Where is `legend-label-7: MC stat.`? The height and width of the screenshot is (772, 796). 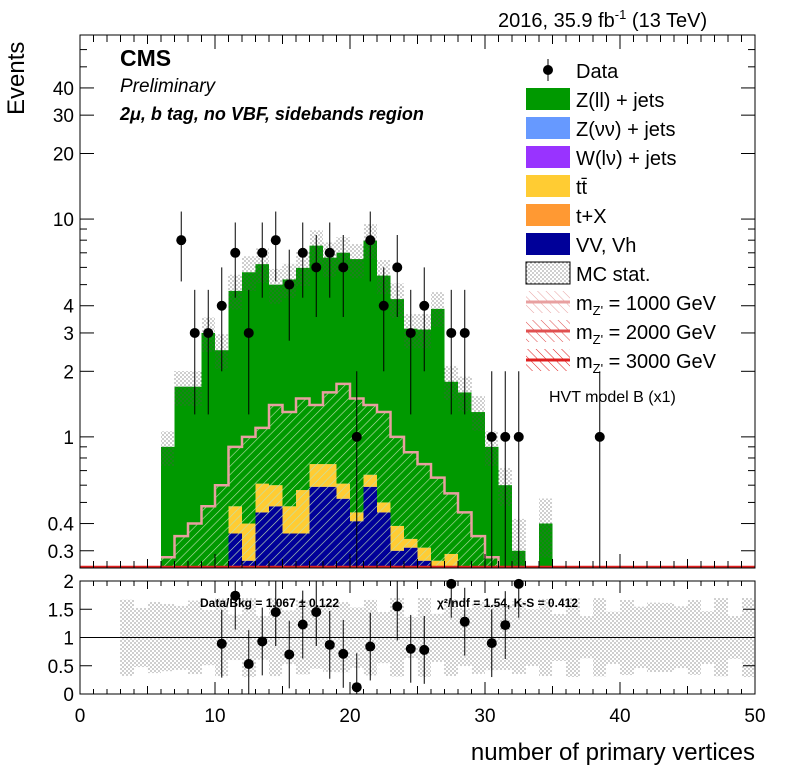 legend-label-7: MC stat. is located at coordinates (613, 275).